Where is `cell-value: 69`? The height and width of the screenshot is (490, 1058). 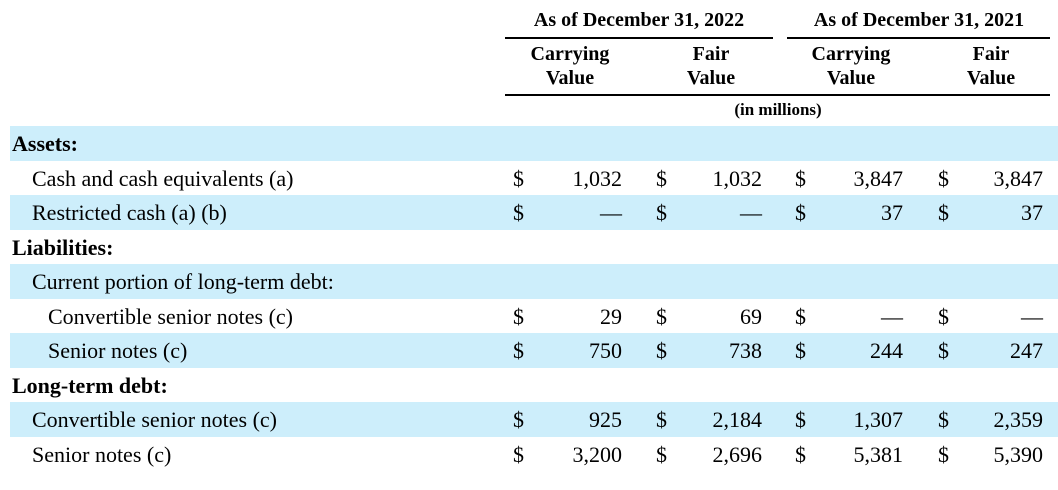 cell-value: 69 is located at coordinates (751, 316).